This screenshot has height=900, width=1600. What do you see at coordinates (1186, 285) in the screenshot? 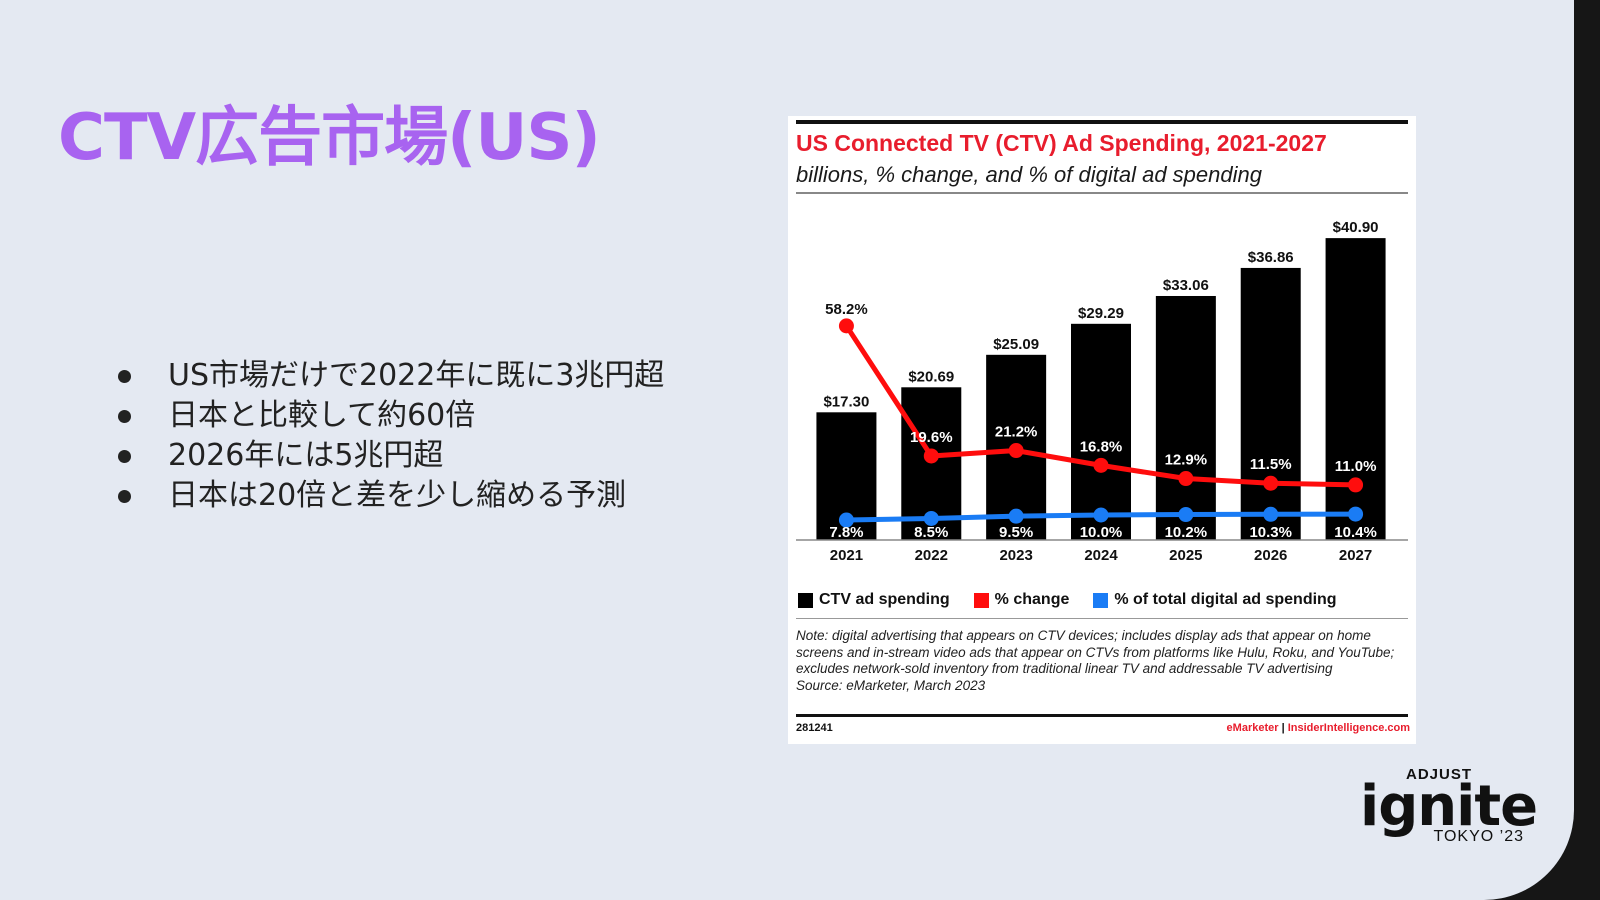
I see `bar-value-label: $33.06` at bounding box center [1186, 285].